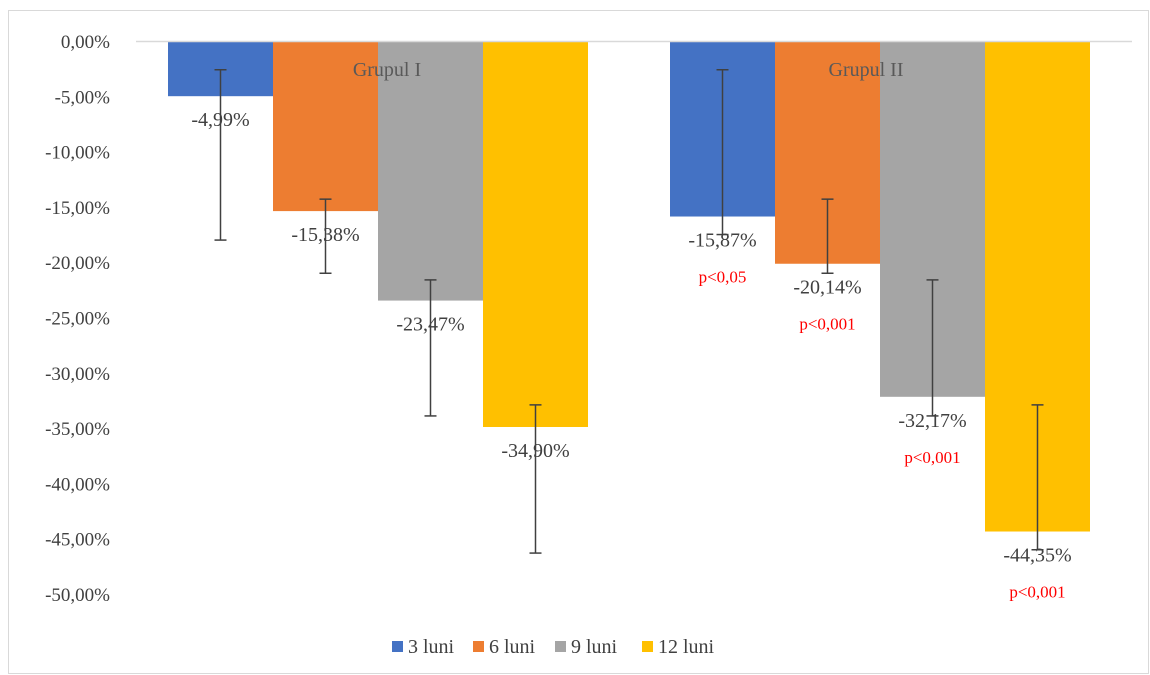 The image size is (1150, 675). Describe the element at coordinates (77, 429) in the screenshot. I see `y-tick-label: -35,00%` at that location.